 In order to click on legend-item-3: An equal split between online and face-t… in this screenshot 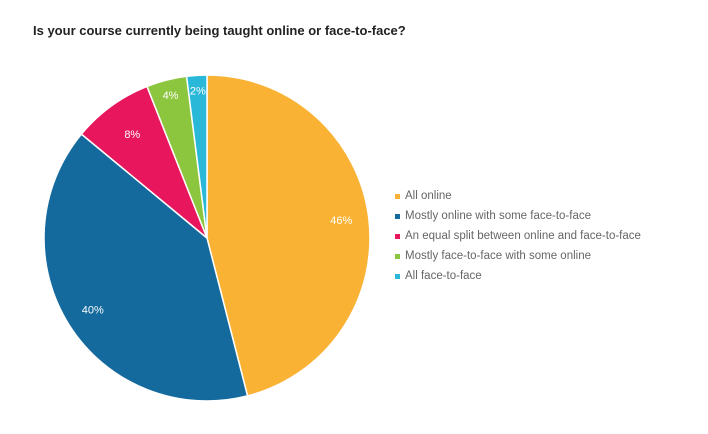, I will do `click(518, 236)`.